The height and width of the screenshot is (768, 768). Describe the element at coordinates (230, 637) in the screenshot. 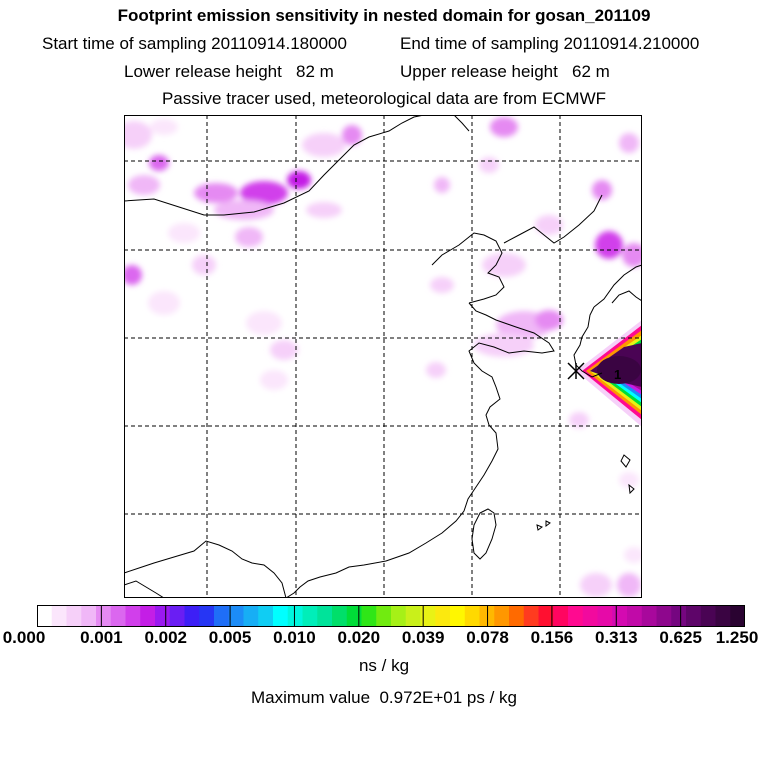

I see `colorbar-tick-label: 0.005` at that location.